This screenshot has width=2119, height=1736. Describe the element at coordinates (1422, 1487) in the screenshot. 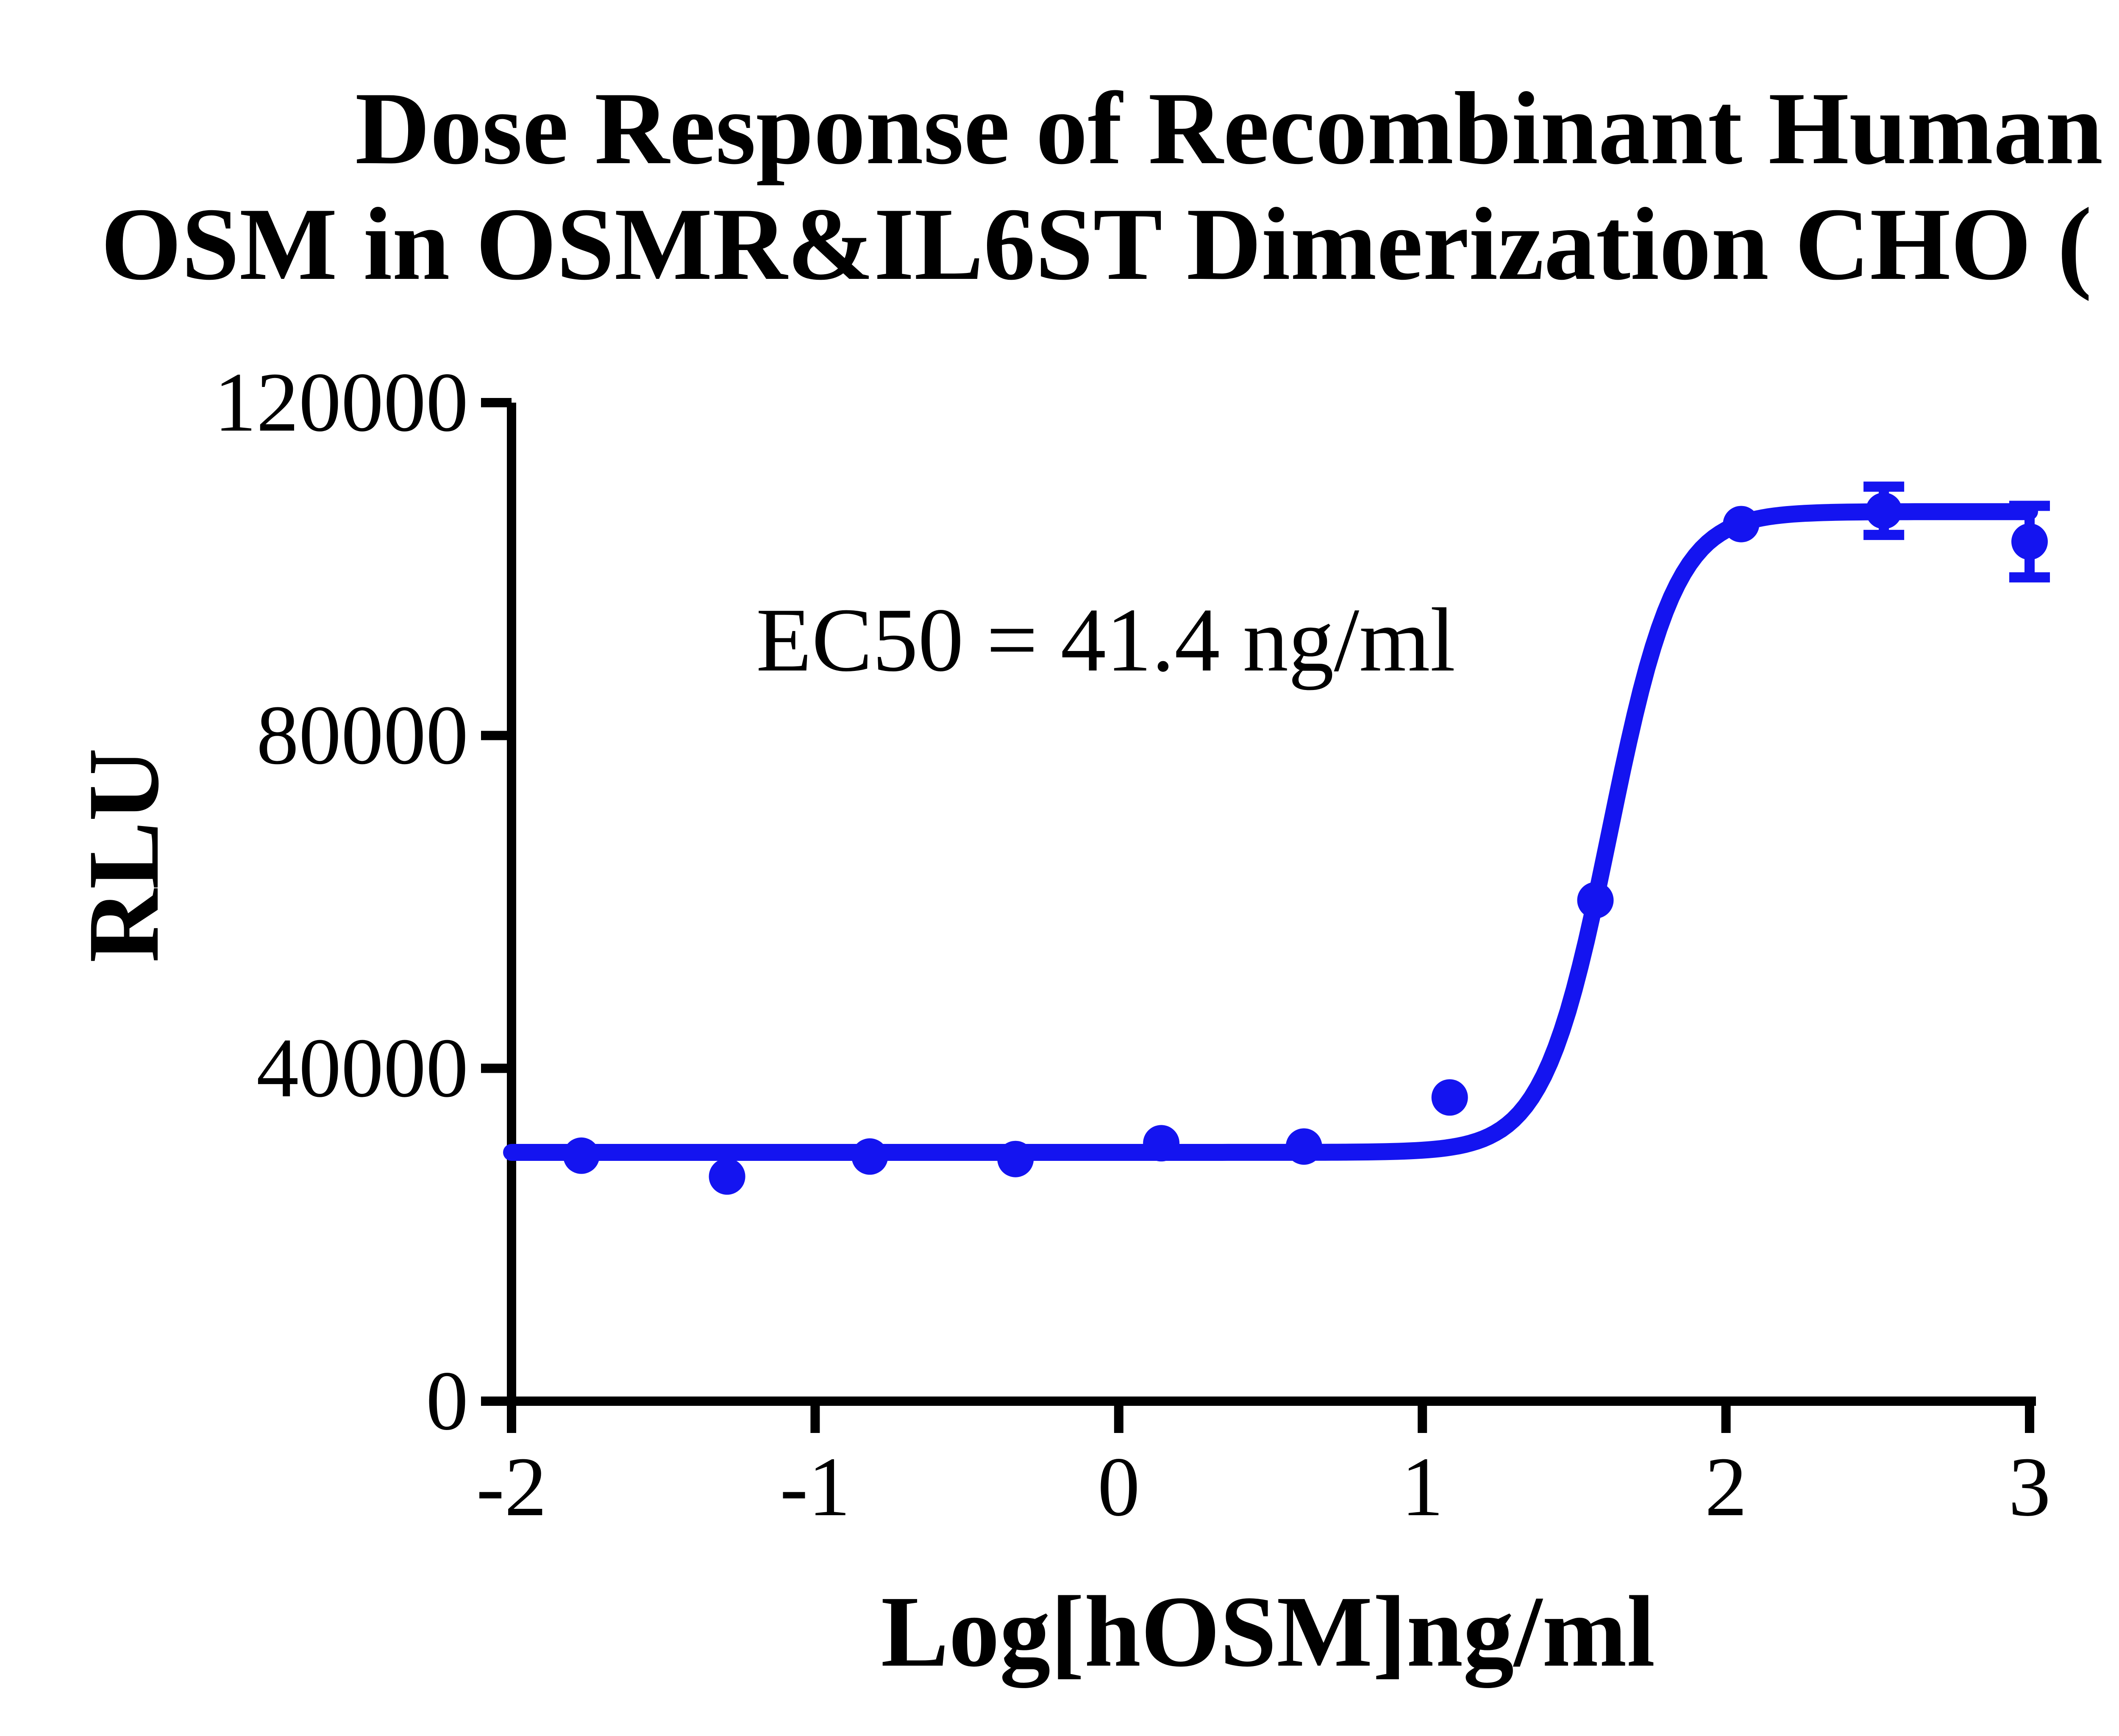

I see `x-tick-label: 1` at that location.